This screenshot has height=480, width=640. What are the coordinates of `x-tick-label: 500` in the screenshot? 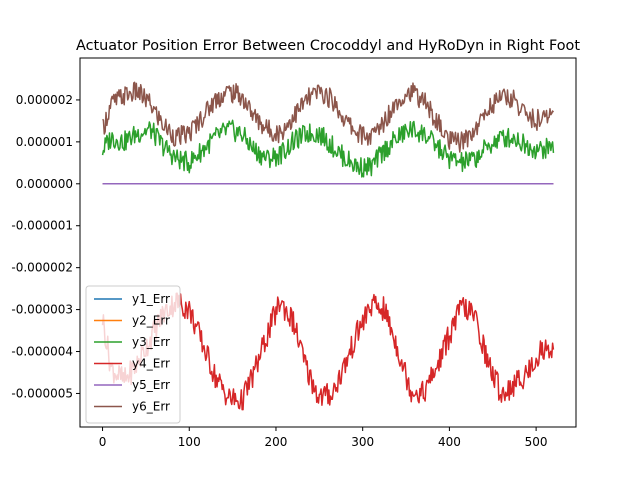 It's located at (536, 442).